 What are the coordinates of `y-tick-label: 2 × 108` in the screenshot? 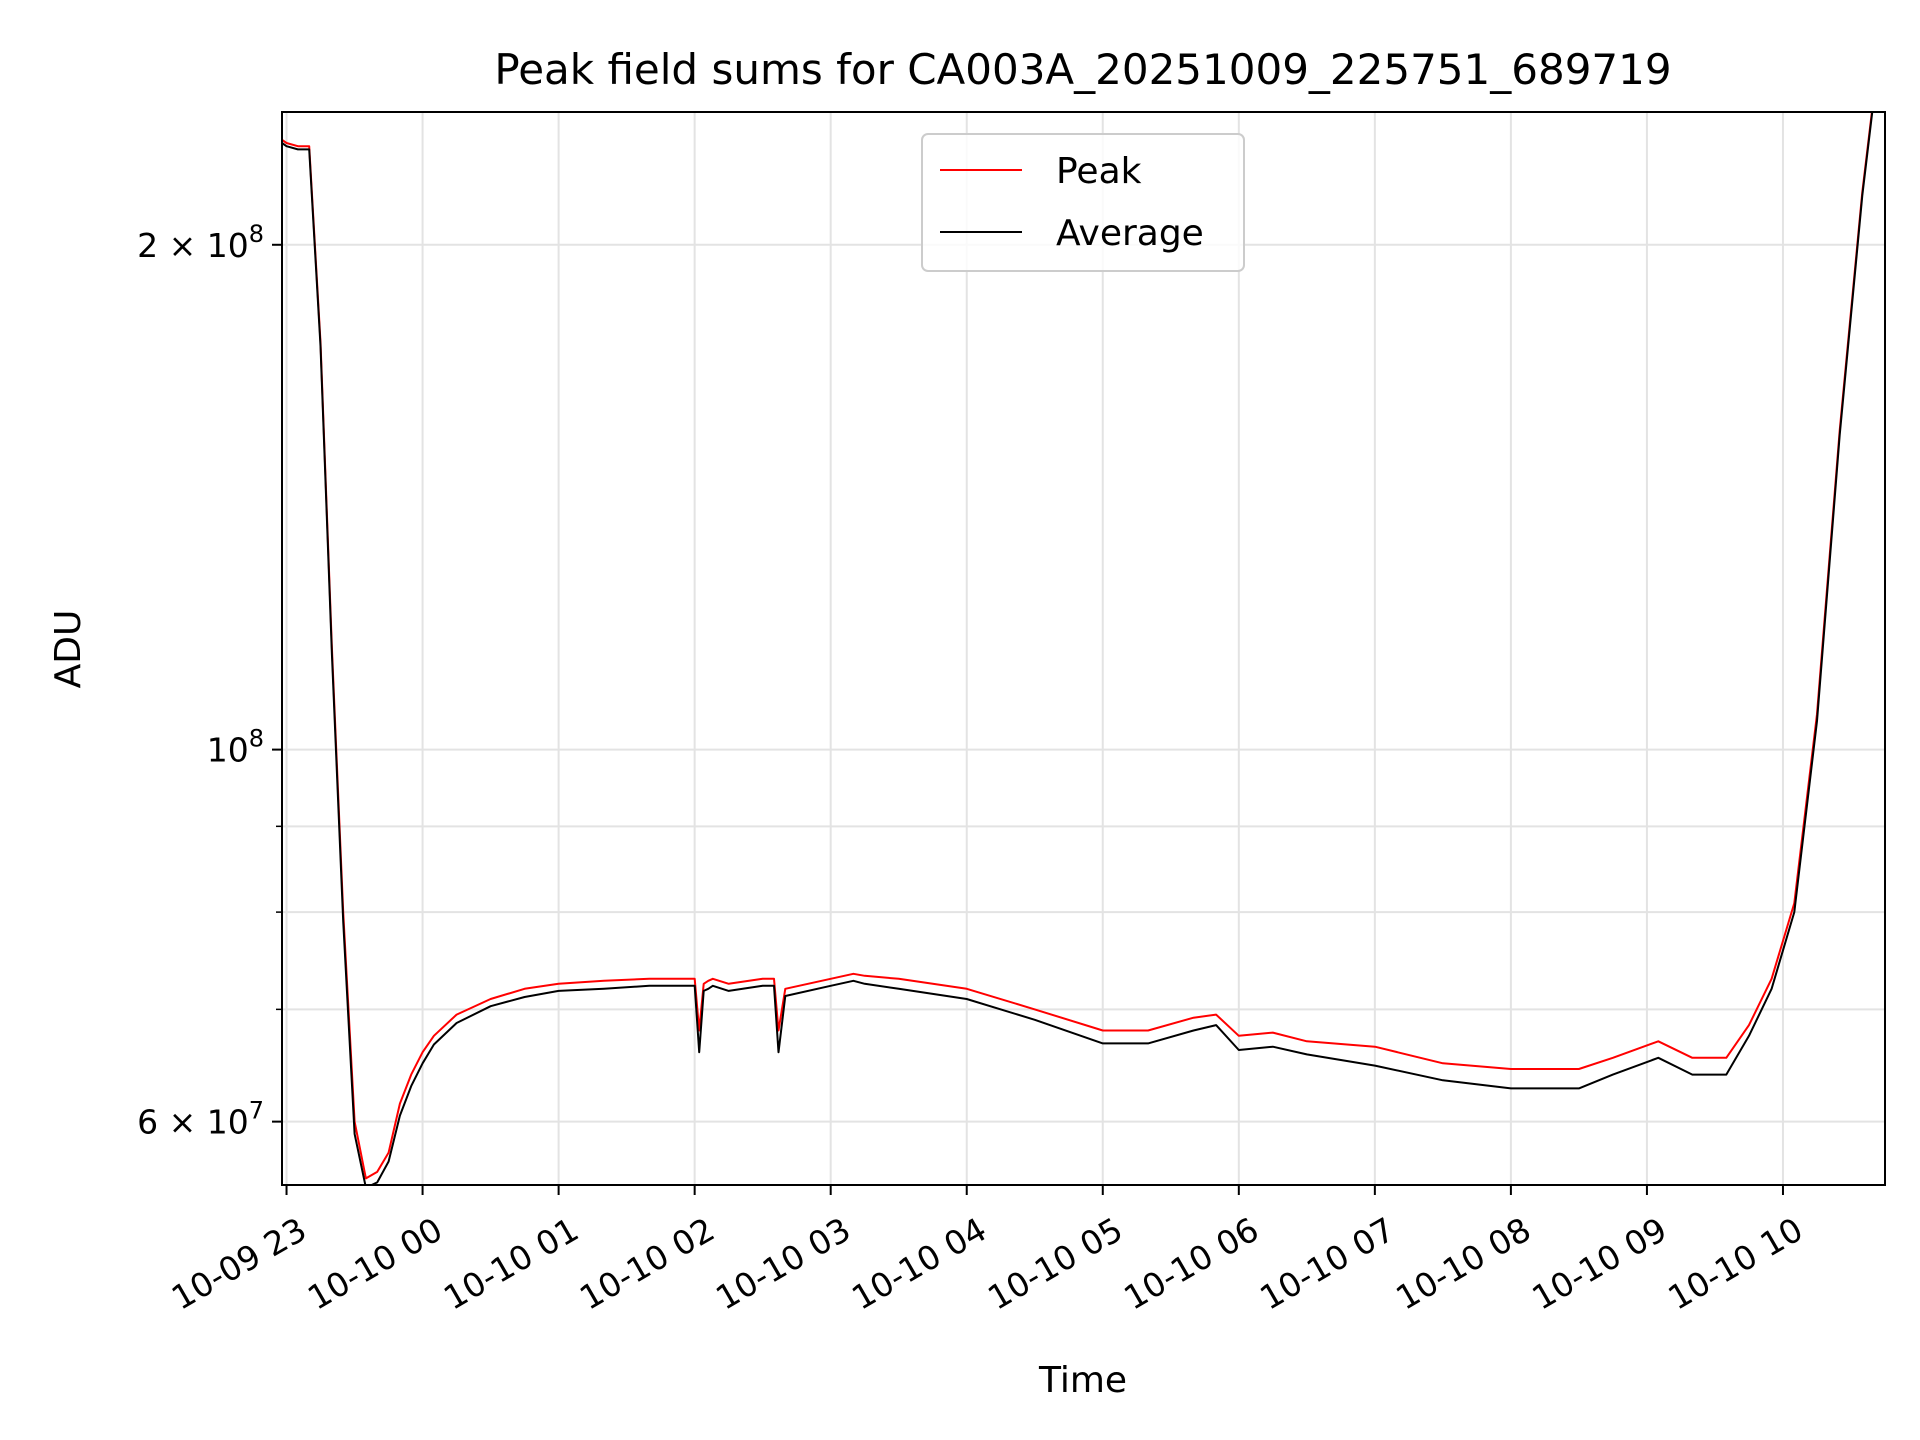 It's located at (200, 242).